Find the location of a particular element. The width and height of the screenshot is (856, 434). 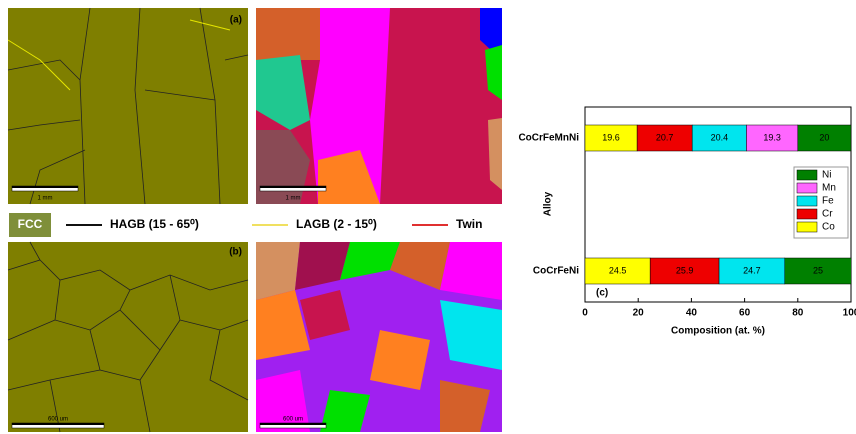

panel-label: (c) is located at coordinates (602, 293).